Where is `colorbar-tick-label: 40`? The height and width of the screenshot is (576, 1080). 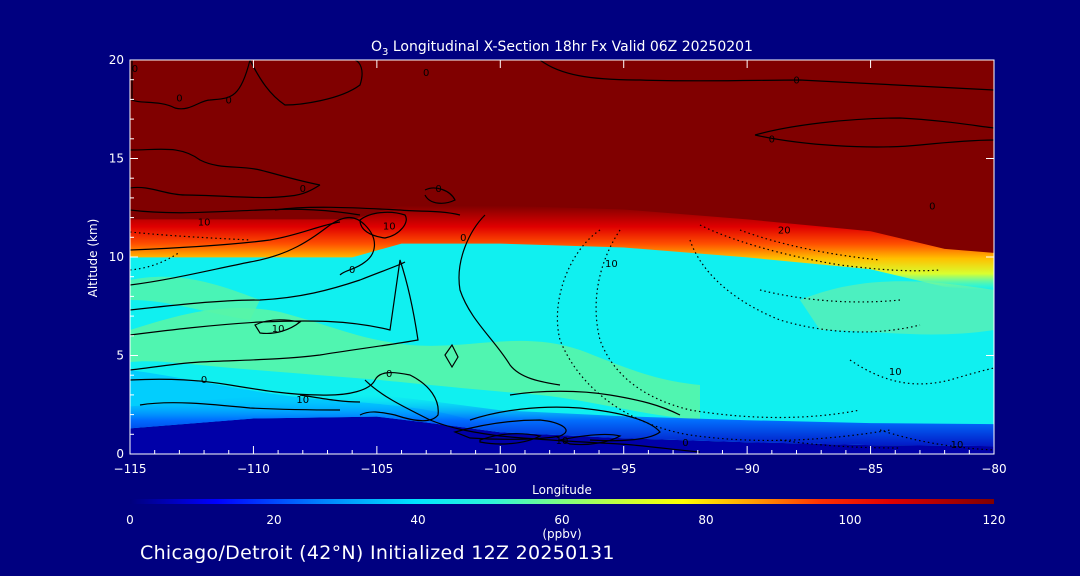 colorbar-tick-label: 40 is located at coordinates (417, 520).